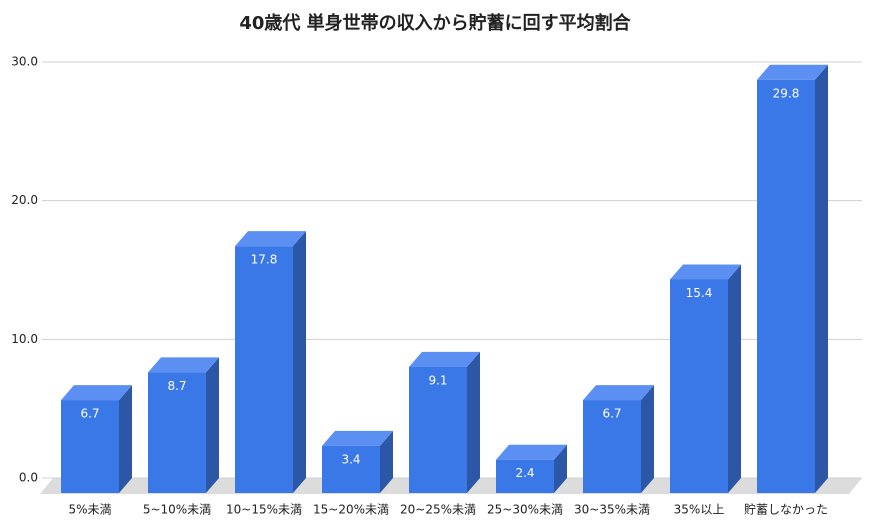 This screenshot has width=870, height=531. I want to click on value-label: 15.4, so click(699, 293).